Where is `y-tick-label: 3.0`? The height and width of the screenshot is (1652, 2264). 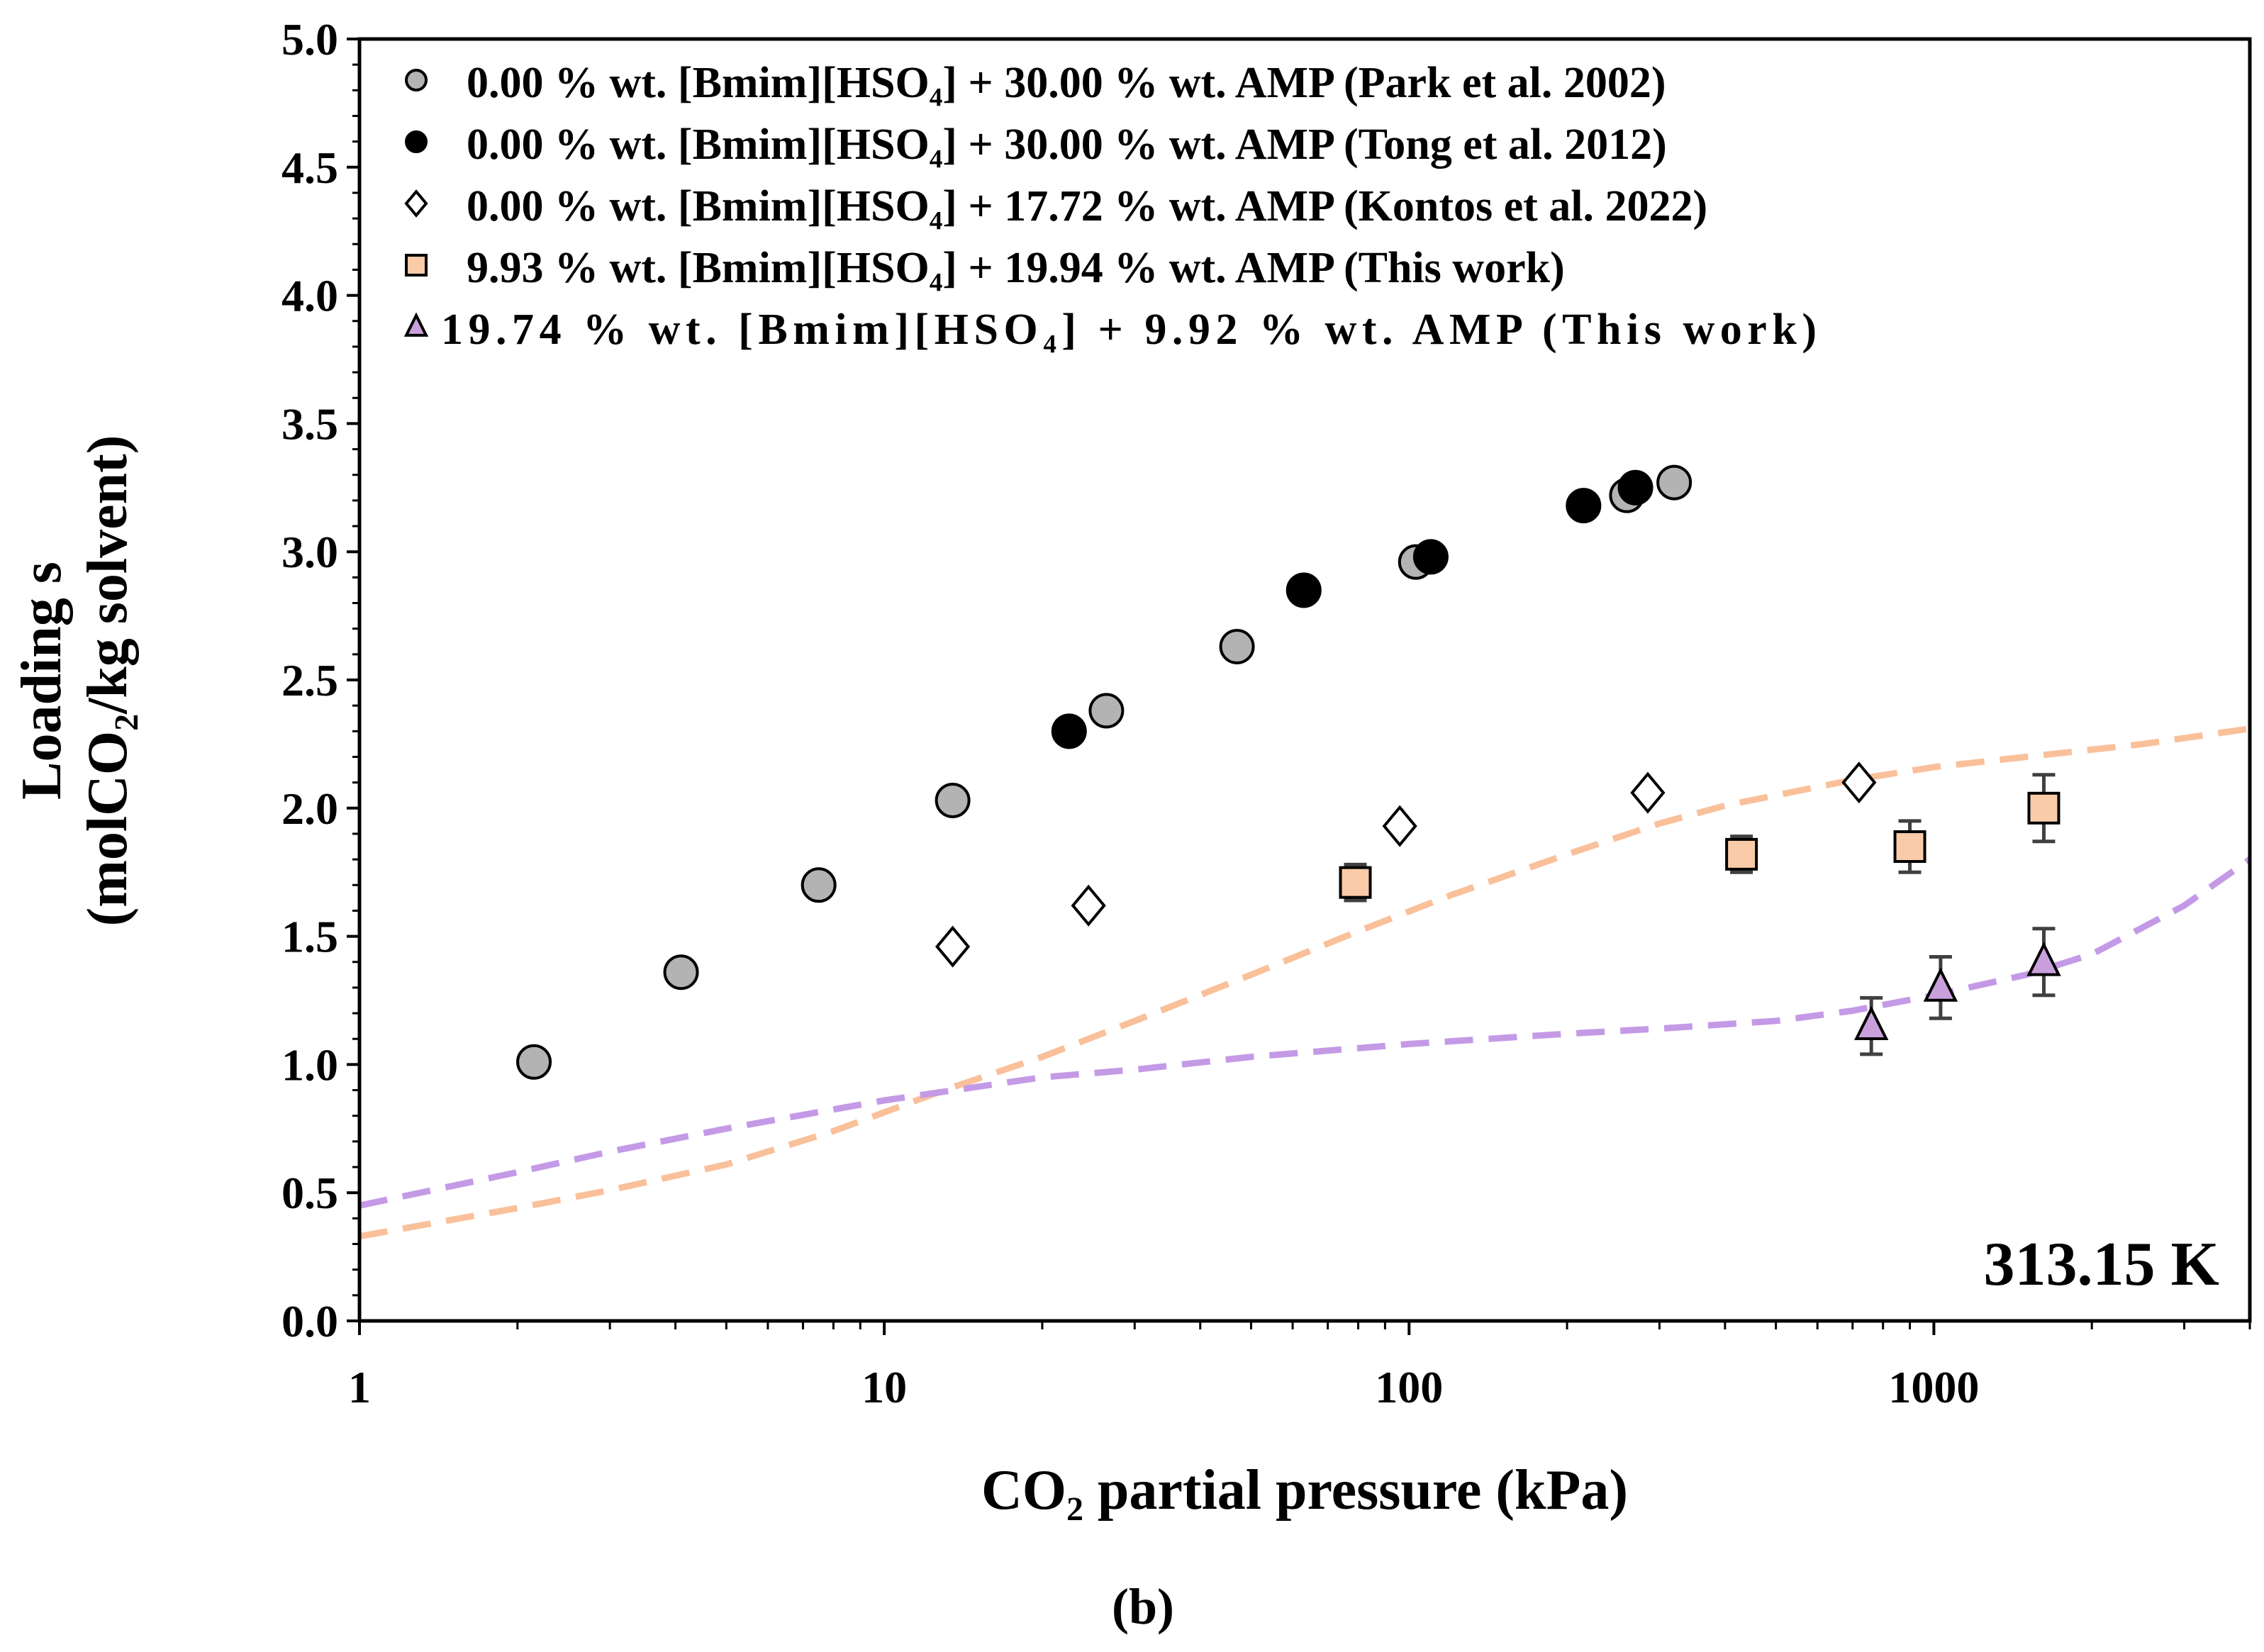 y-tick-label: 3.0 is located at coordinates (309, 552).